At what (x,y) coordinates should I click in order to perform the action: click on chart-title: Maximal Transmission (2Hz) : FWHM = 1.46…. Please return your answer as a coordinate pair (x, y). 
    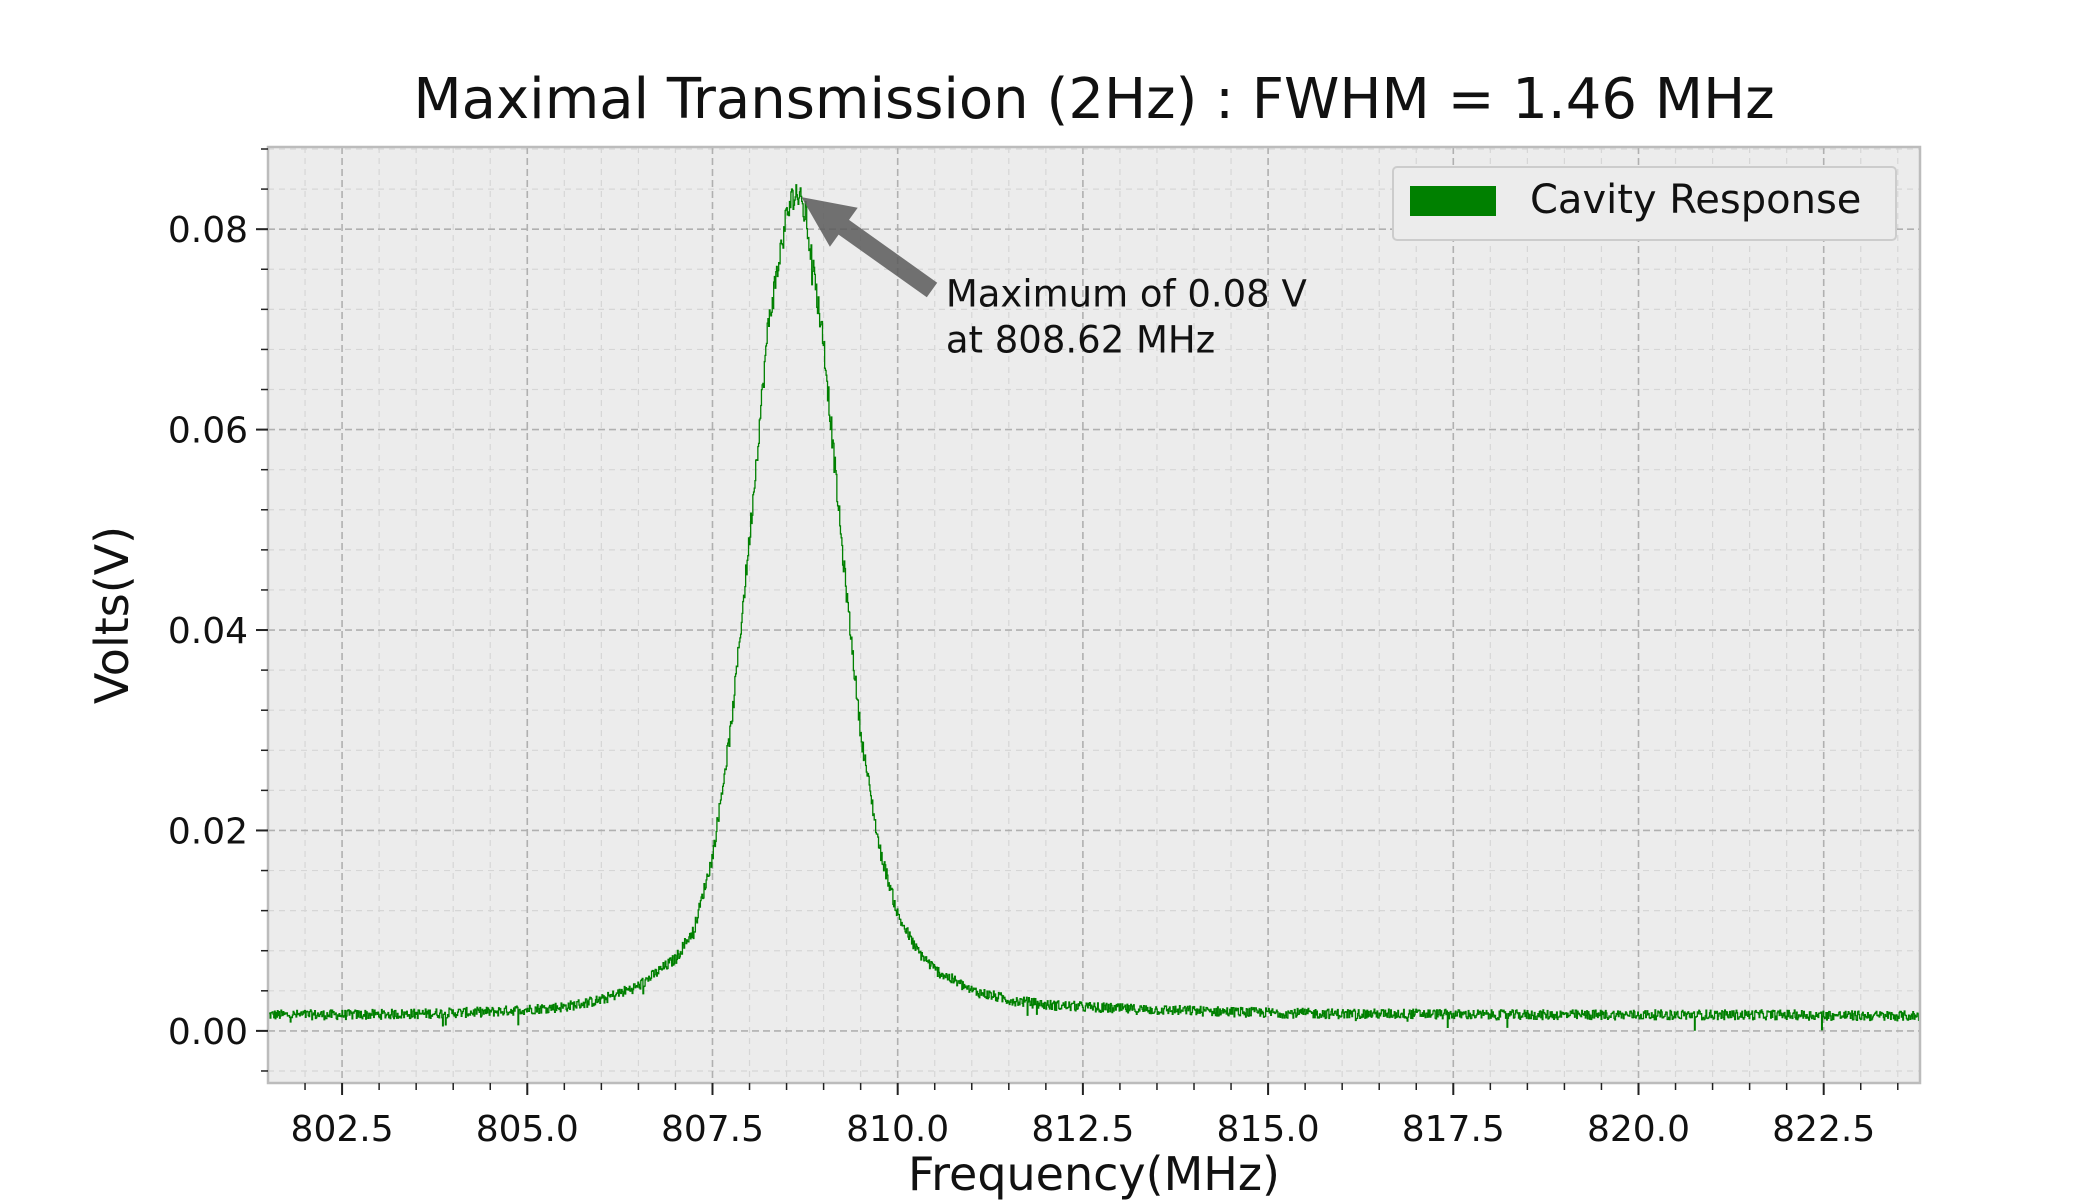
    Looking at the image, I should click on (1093, 99).